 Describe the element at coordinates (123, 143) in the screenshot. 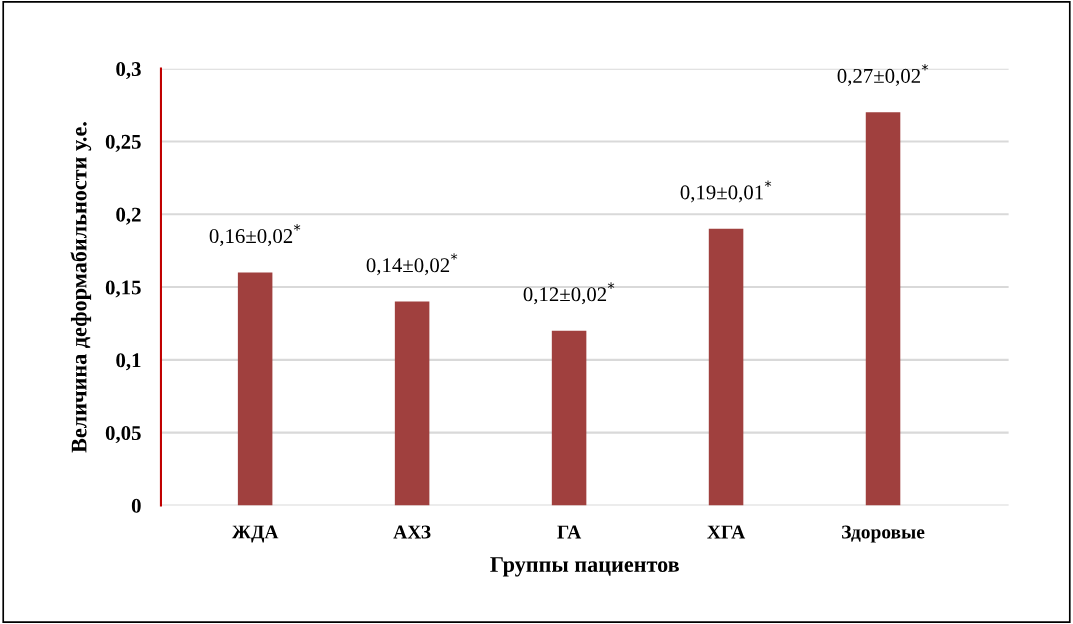

I see `y-tick-label: 0,25` at that location.